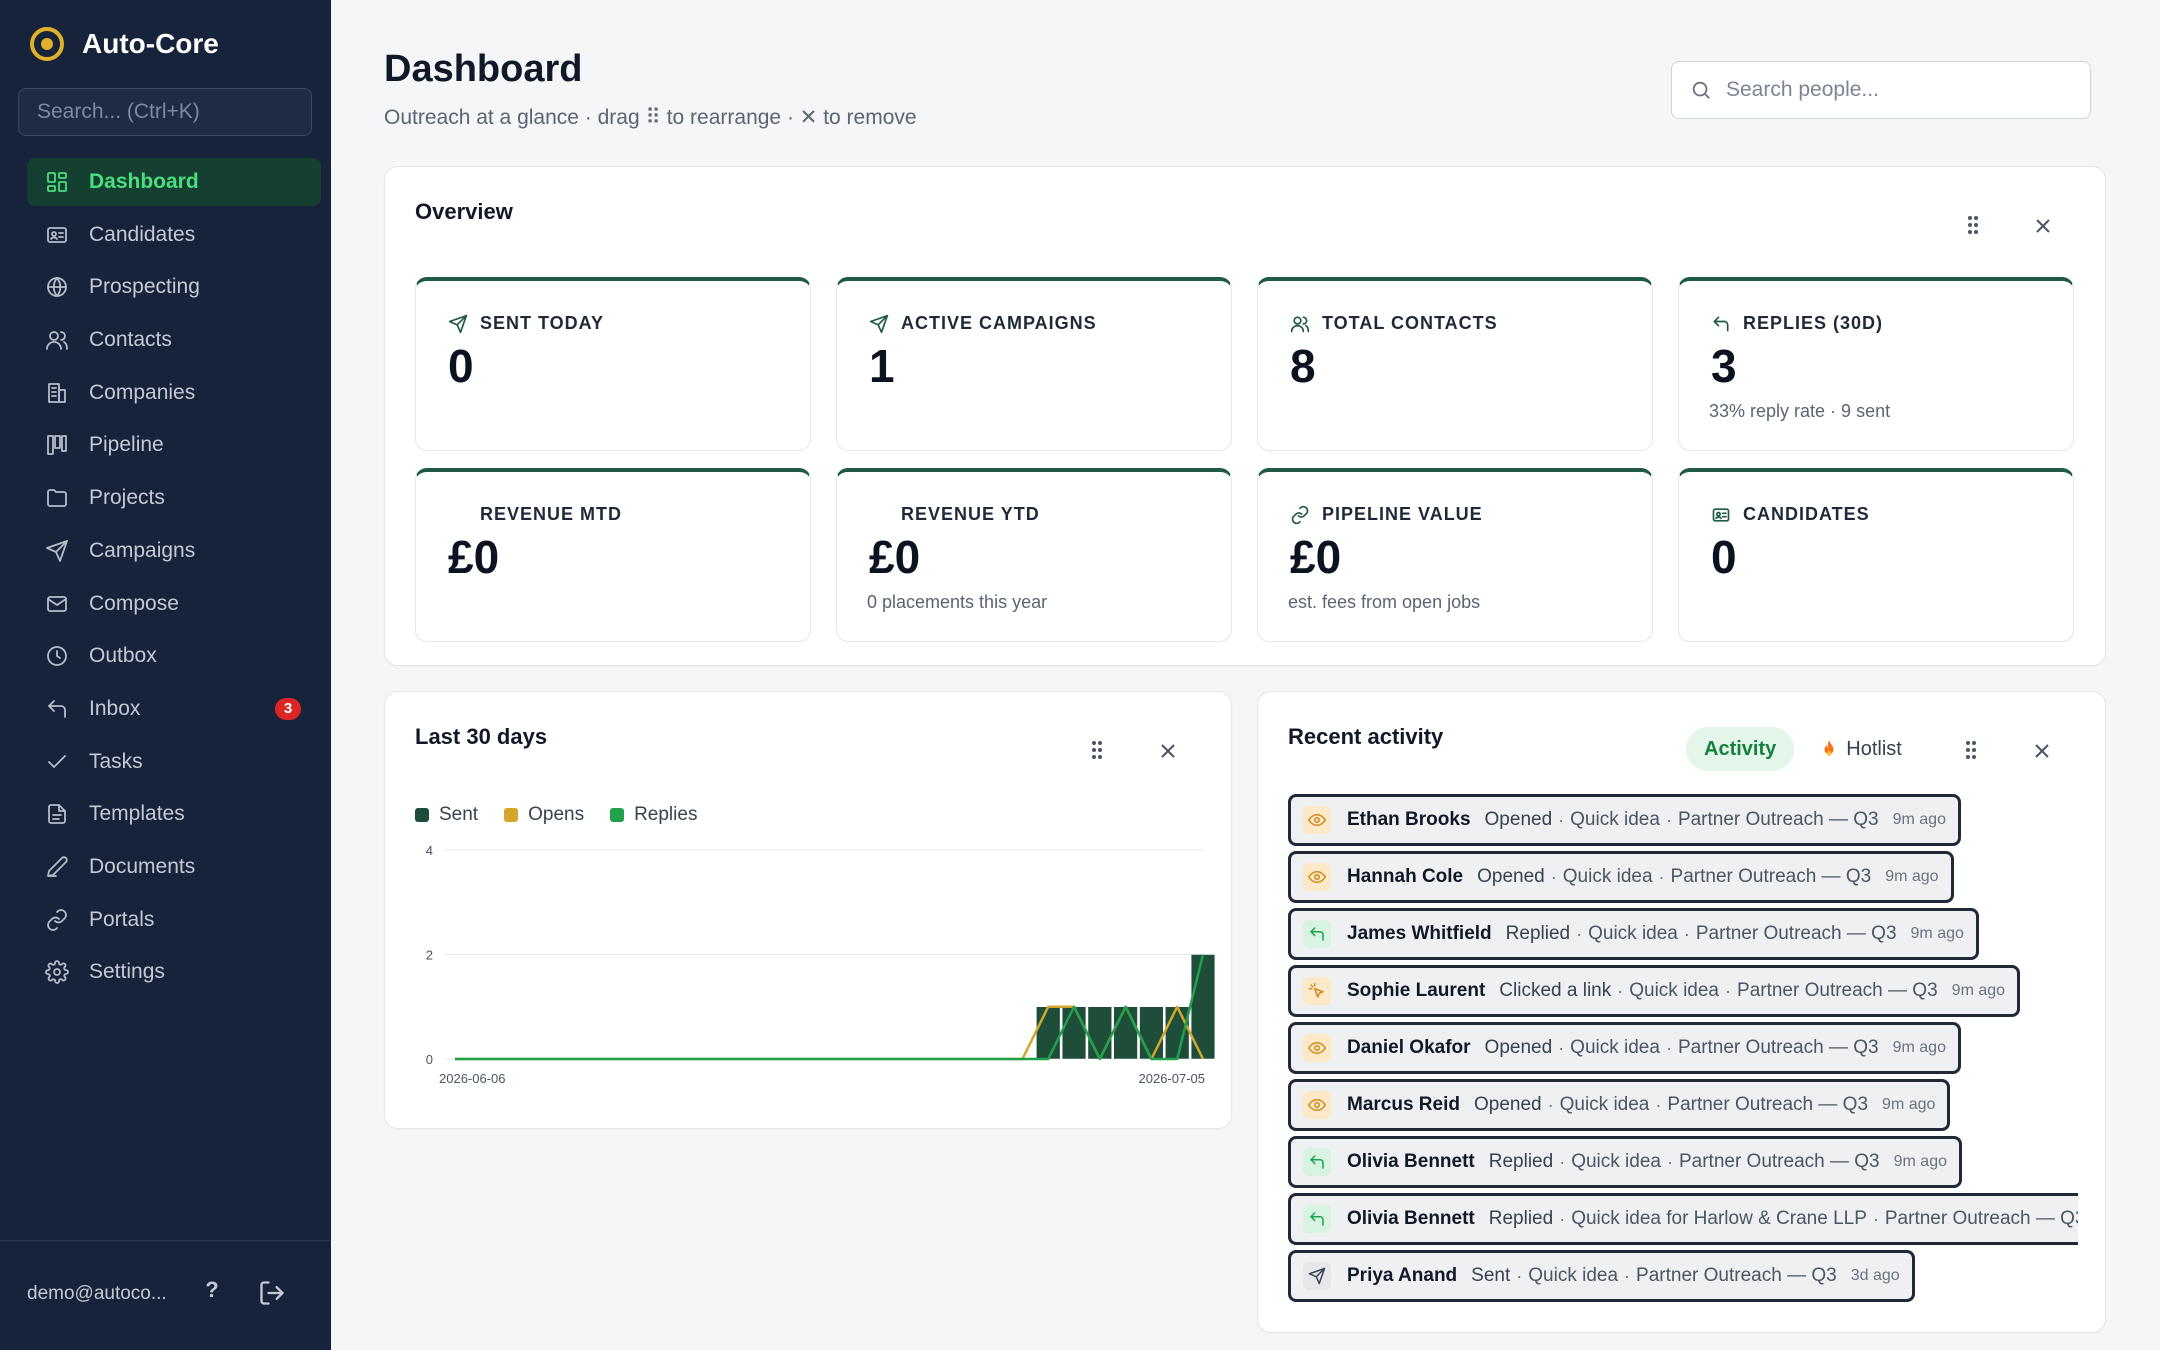  I want to click on sidebar-item-label: Templates, so click(137, 814).